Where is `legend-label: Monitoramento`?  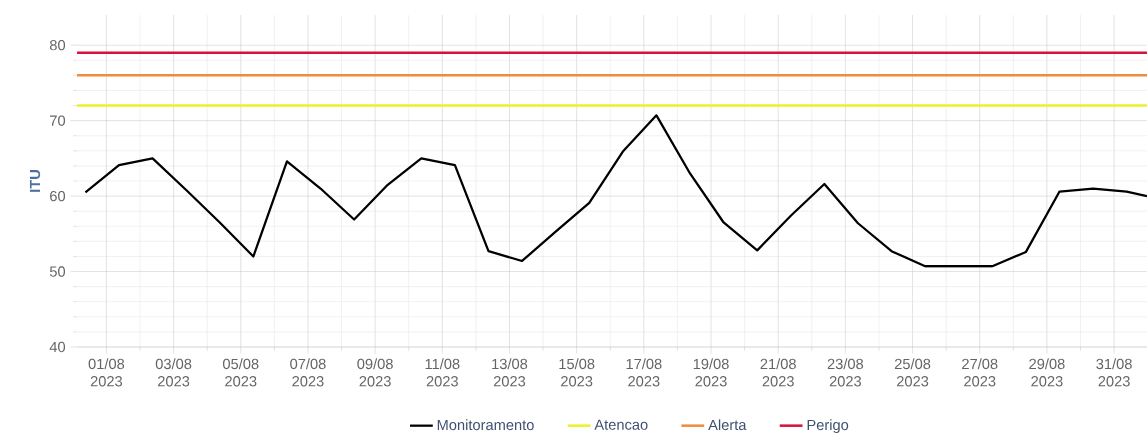
legend-label: Monitoramento is located at coordinates (485, 425).